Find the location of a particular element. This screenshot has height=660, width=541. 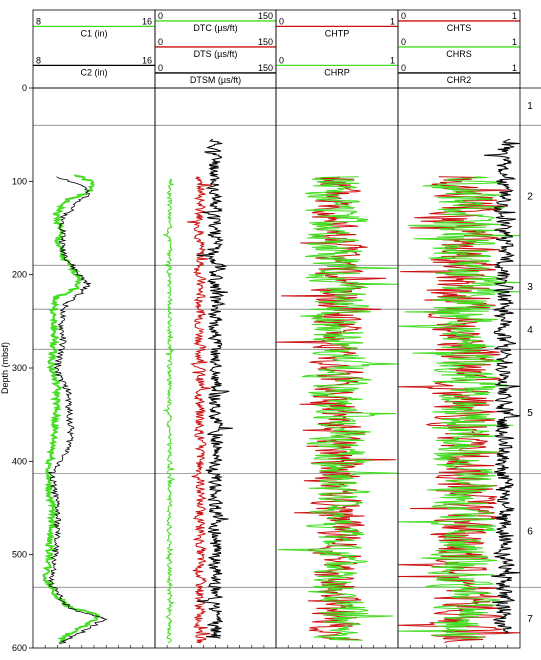

depth-tick-label: 400 is located at coordinates (19, 461).